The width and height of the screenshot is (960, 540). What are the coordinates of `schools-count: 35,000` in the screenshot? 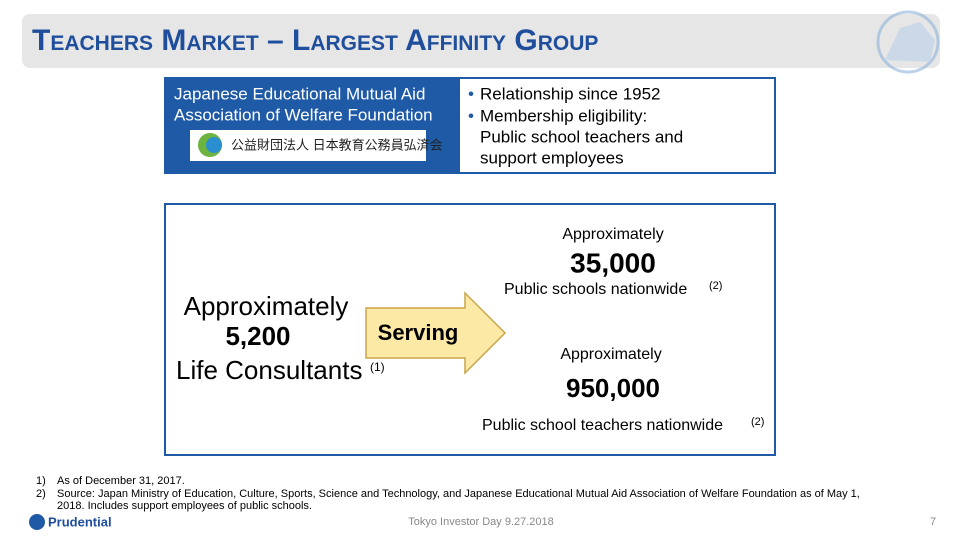 It's located at (613, 262).